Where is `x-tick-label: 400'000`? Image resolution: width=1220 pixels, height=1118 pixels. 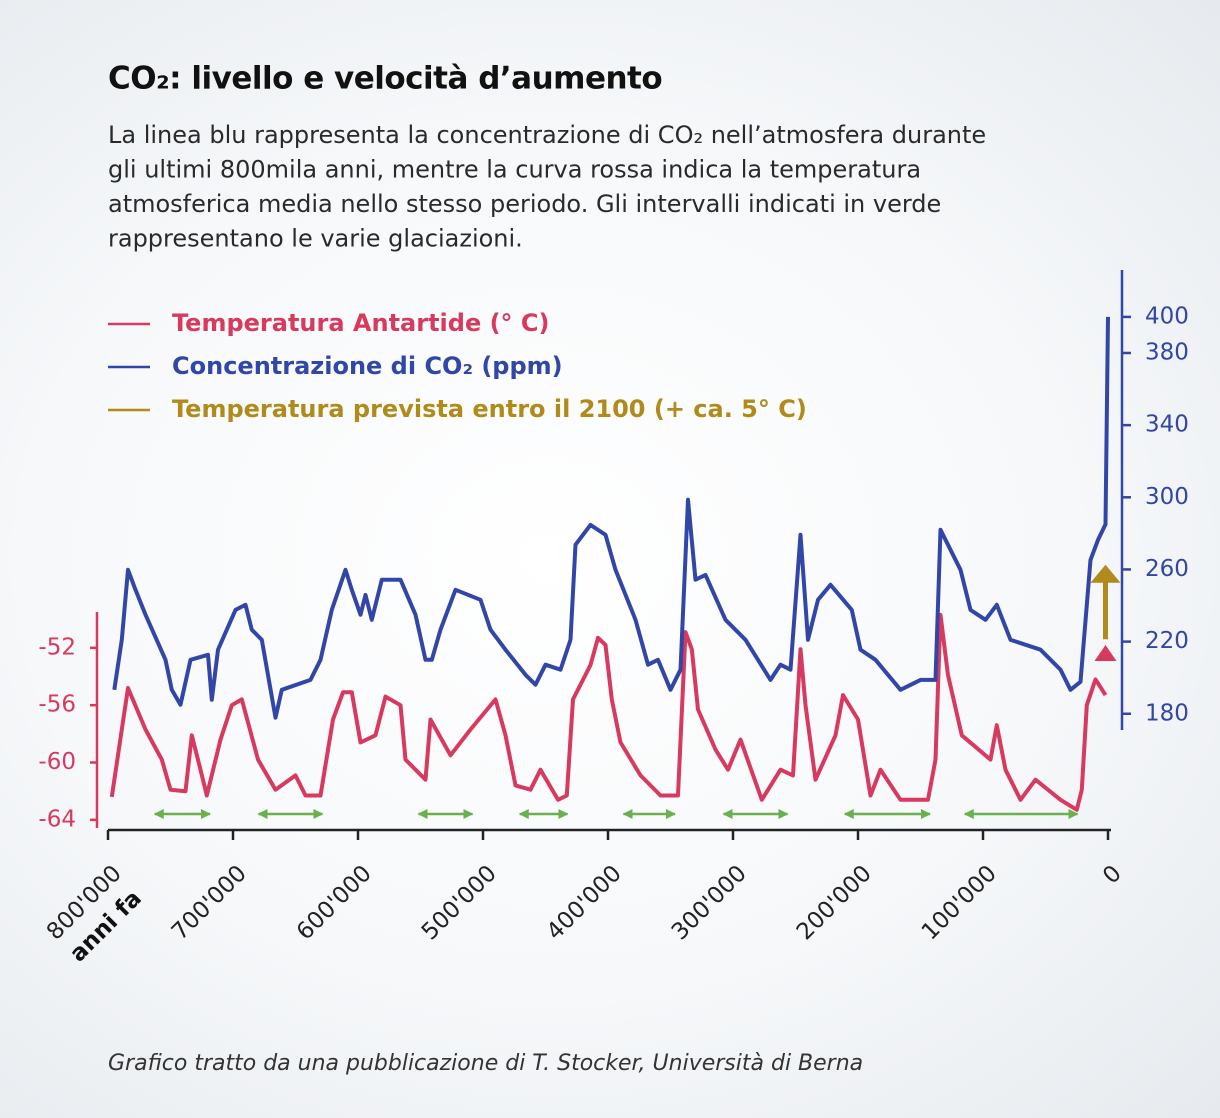
x-tick-label: 400'000 is located at coordinates (584, 902).